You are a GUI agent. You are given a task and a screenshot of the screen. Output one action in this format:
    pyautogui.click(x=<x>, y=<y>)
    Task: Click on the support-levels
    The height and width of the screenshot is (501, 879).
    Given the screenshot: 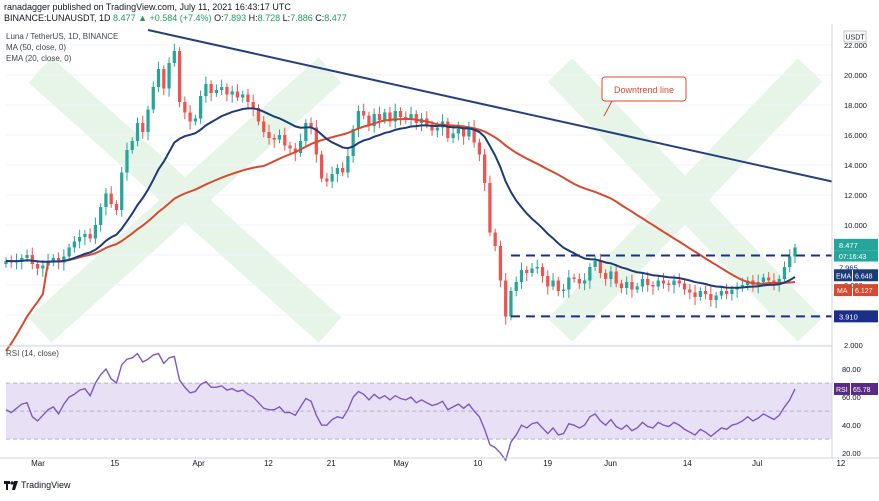 What is the action you would take?
    pyautogui.click(x=671, y=286)
    